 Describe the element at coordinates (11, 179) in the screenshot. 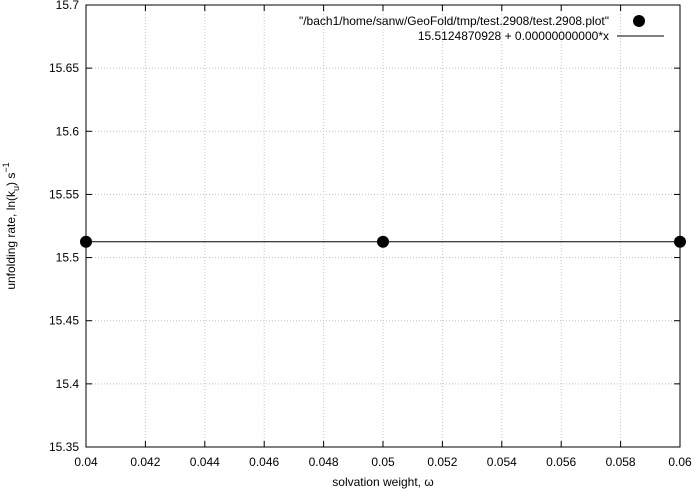

I see `y-axis-label-middle: ) s` at that location.